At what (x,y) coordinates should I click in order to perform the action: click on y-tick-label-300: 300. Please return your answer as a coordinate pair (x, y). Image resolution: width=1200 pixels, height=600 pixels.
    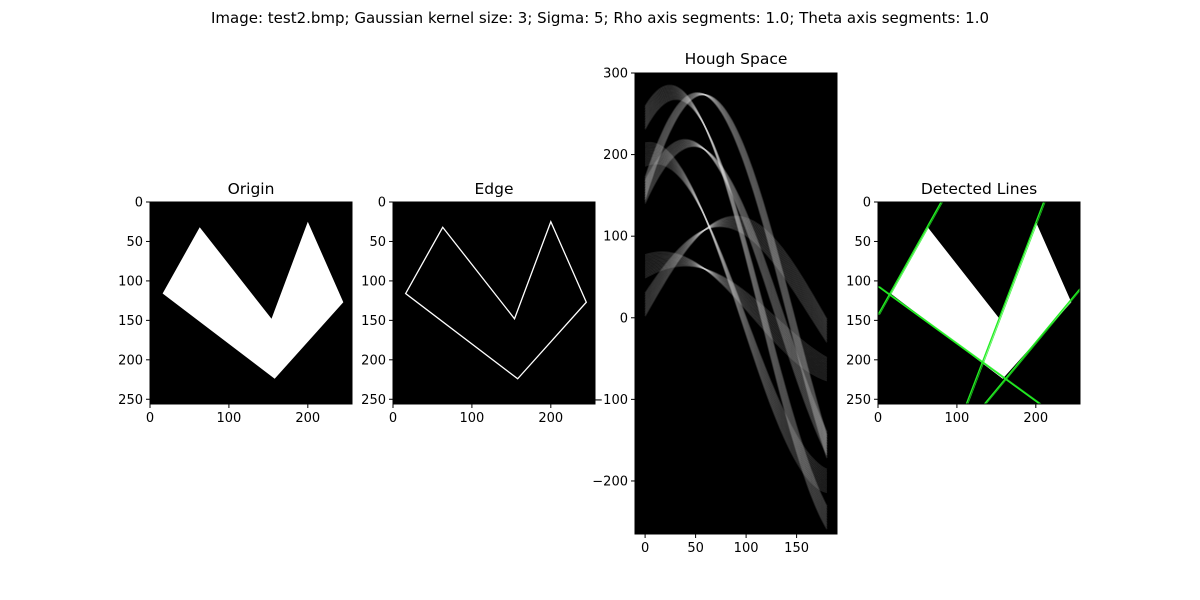
    Looking at the image, I should click on (615, 74).